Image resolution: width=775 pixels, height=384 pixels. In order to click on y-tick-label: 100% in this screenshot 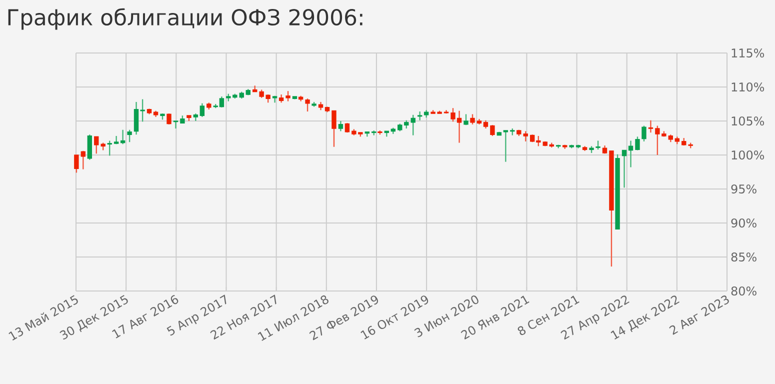, I will do `click(748, 155)`.